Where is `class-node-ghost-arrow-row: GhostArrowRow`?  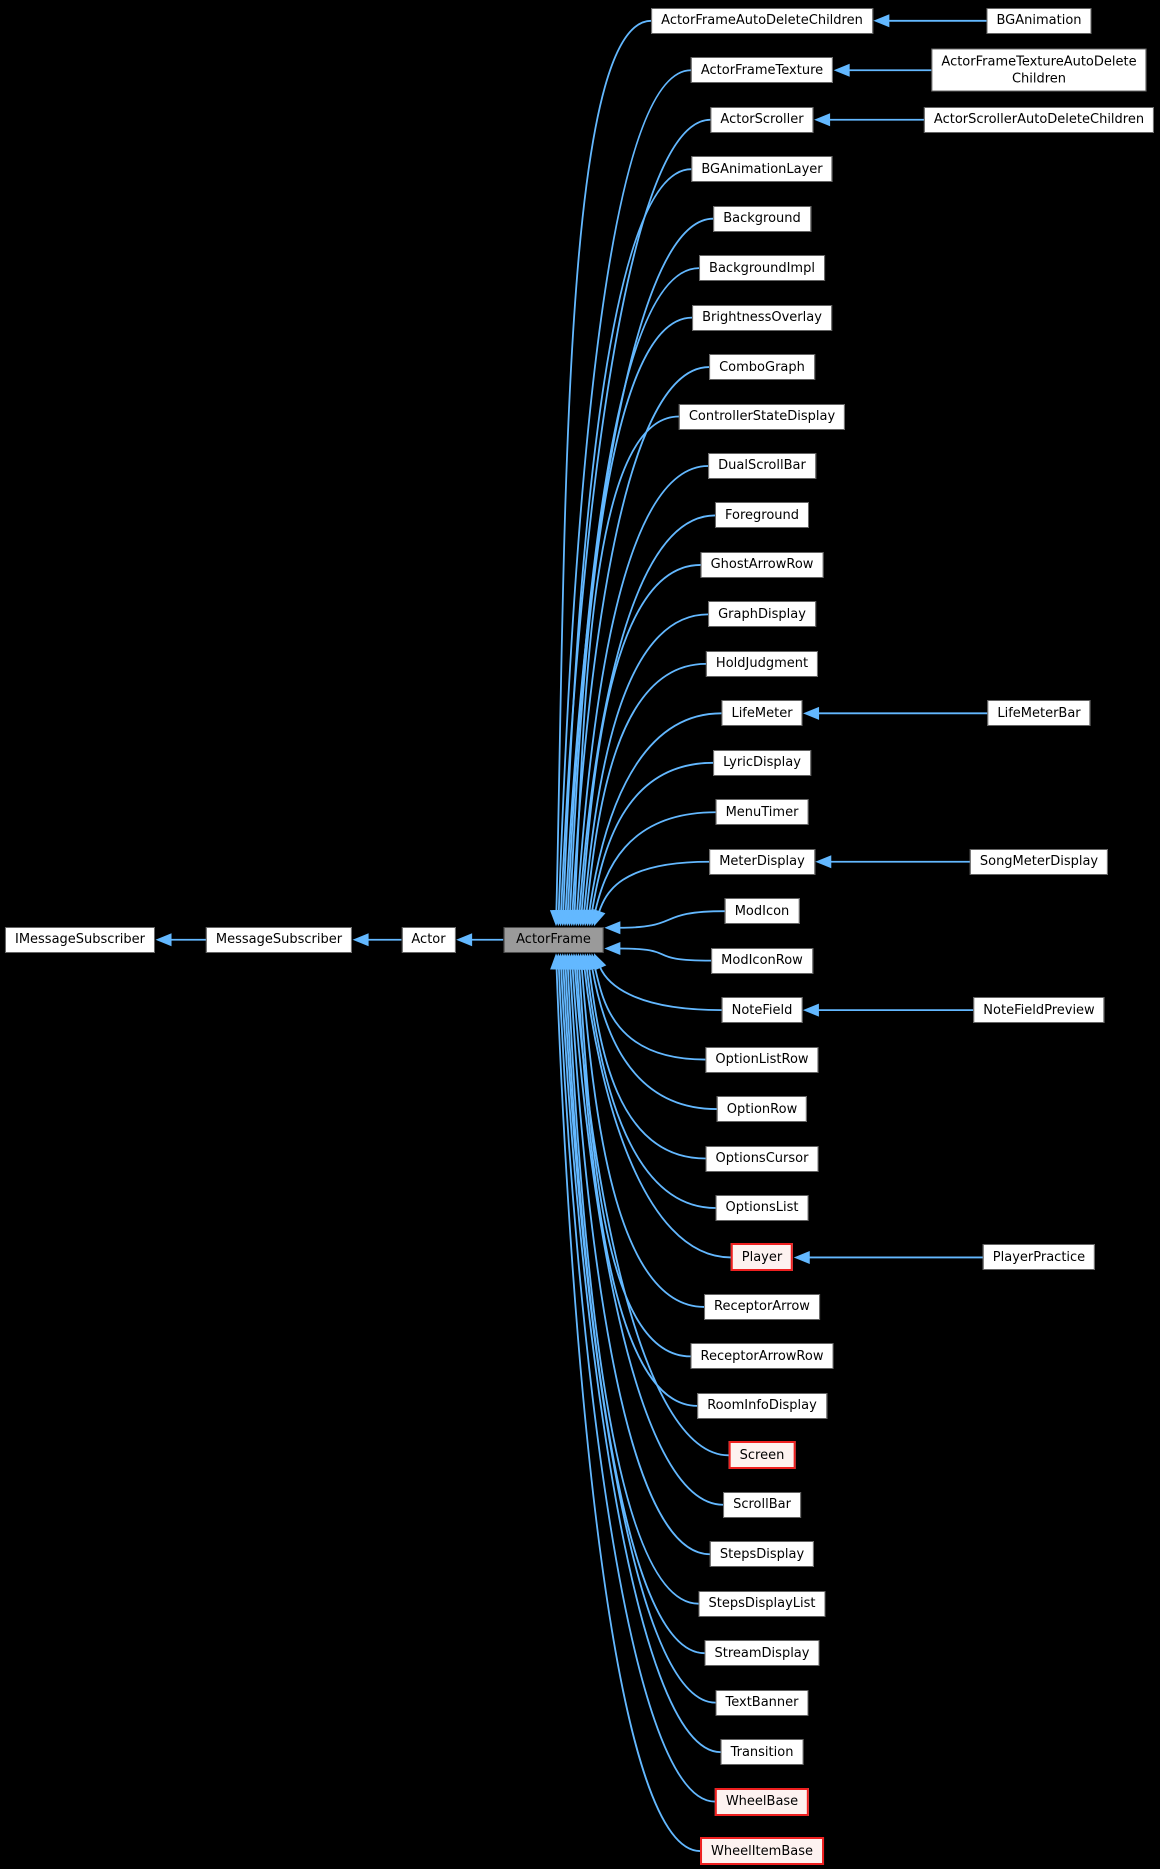 class-node-ghost-arrow-row: GhostArrowRow is located at coordinates (762, 564).